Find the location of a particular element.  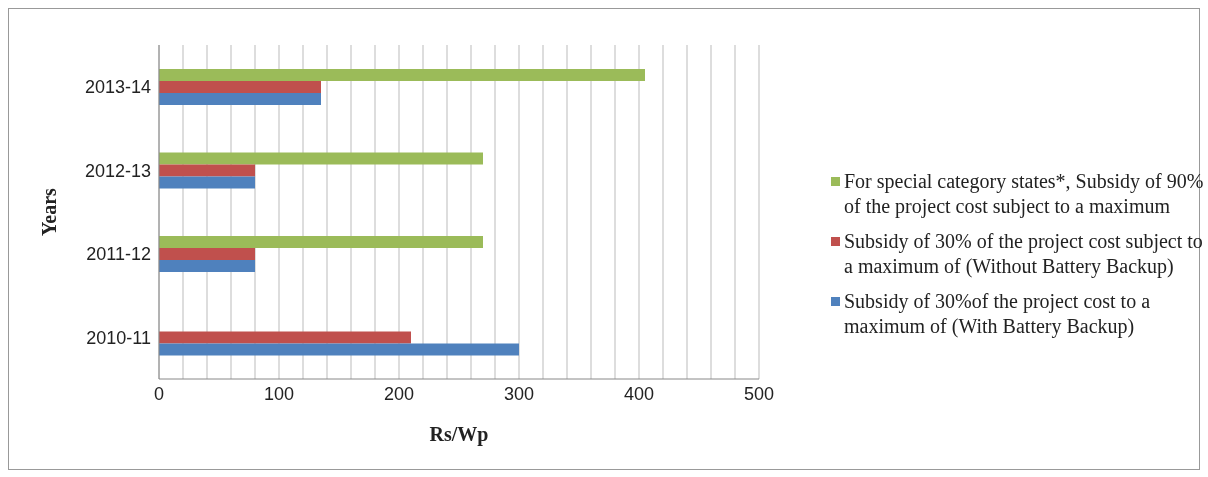

legend-label: Subsidy of 30% of the project cost subject to a maximum of (Without Battery Backup) is located at coordinates (1024, 254).